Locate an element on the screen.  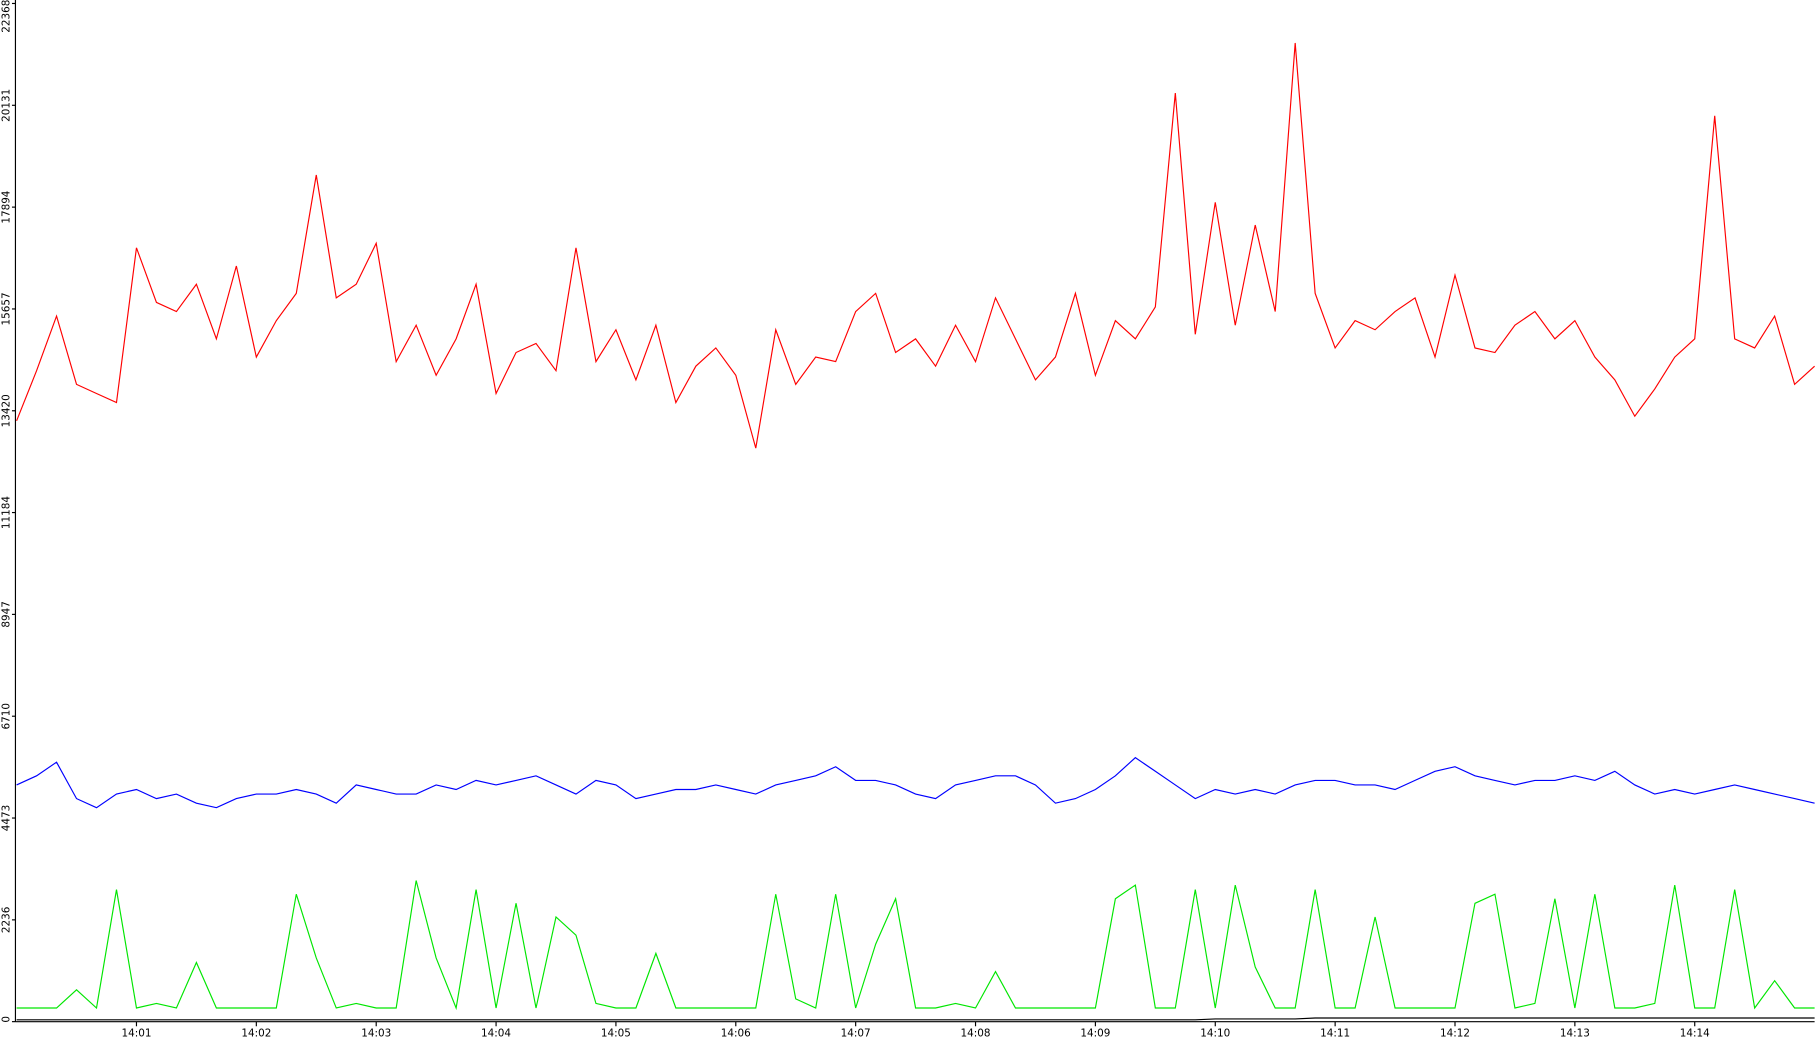
y-tick-label: 2236 is located at coordinates (7, 920).